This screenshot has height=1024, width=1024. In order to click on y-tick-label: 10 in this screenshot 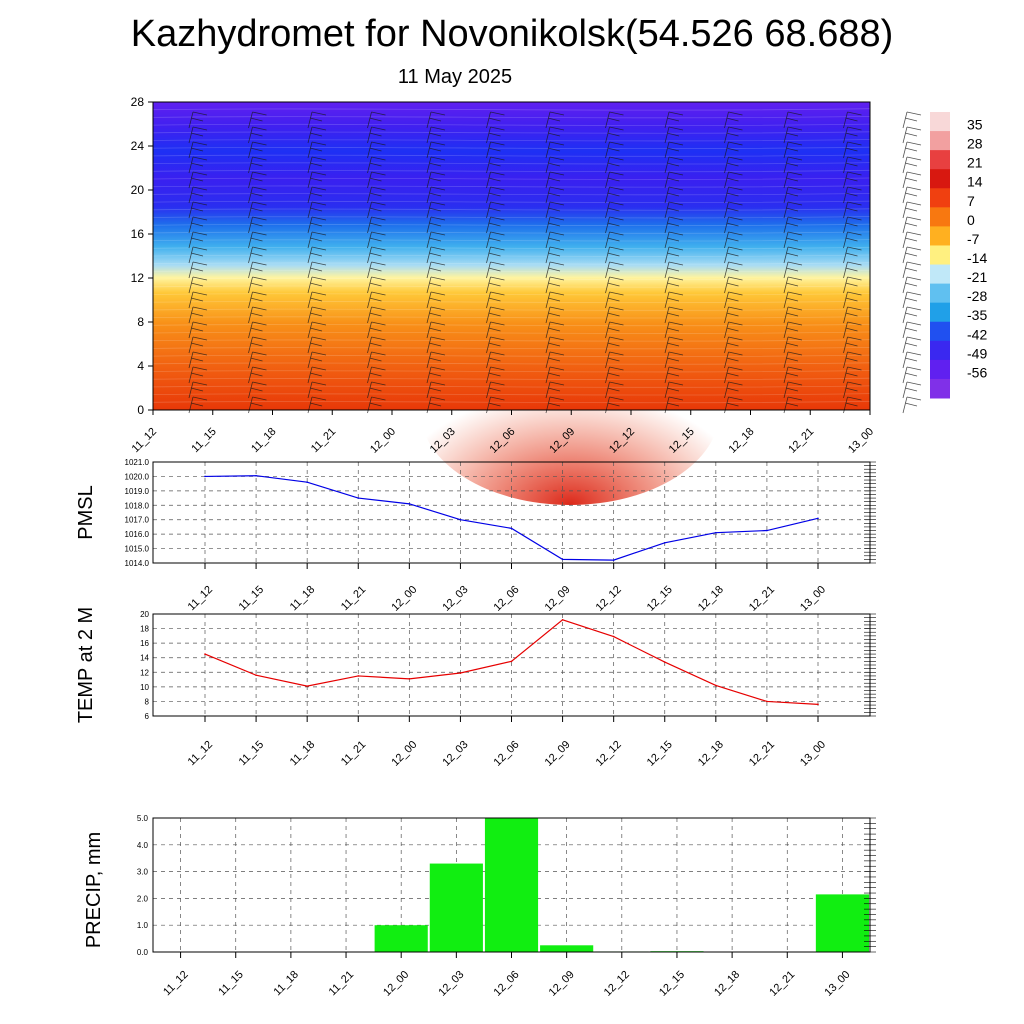, I will do `click(144, 687)`.